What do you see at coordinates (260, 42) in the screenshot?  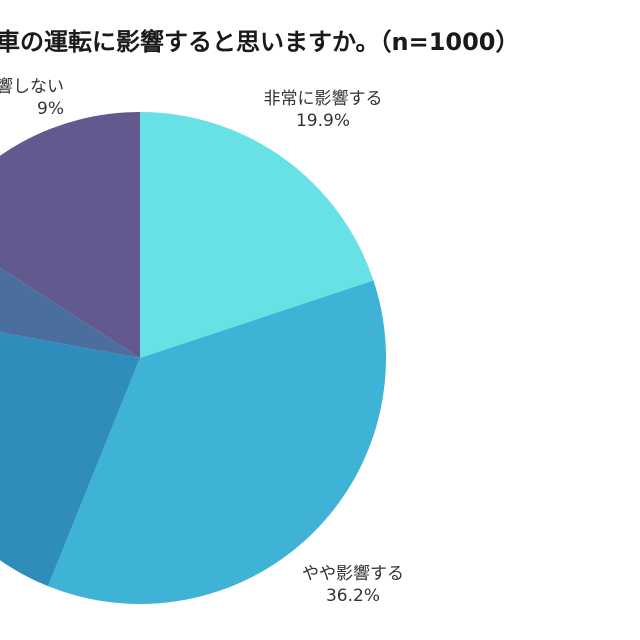 I see `chart-title: 車の運転に影響すると思いますか。（n=1000）` at bounding box center [260, 42].